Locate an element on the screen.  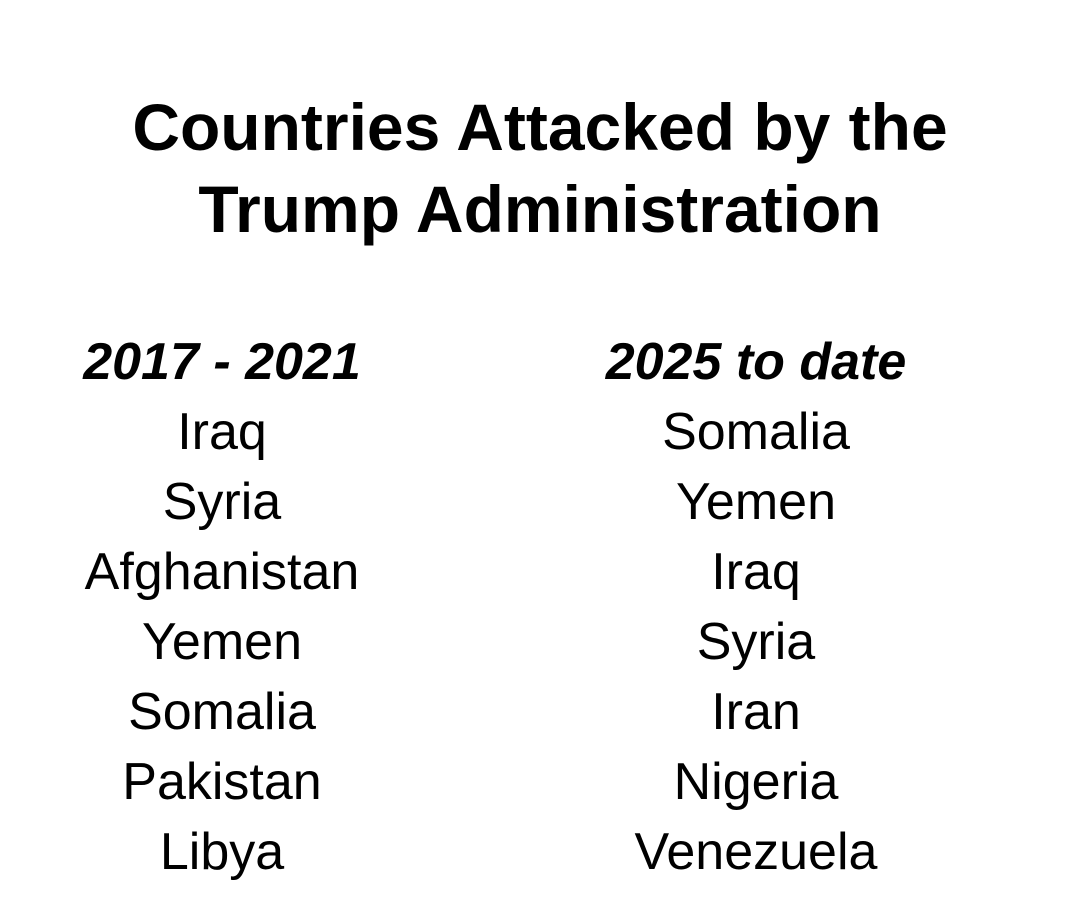
list-item: Afghanistan is located at coordinates (222, 572).